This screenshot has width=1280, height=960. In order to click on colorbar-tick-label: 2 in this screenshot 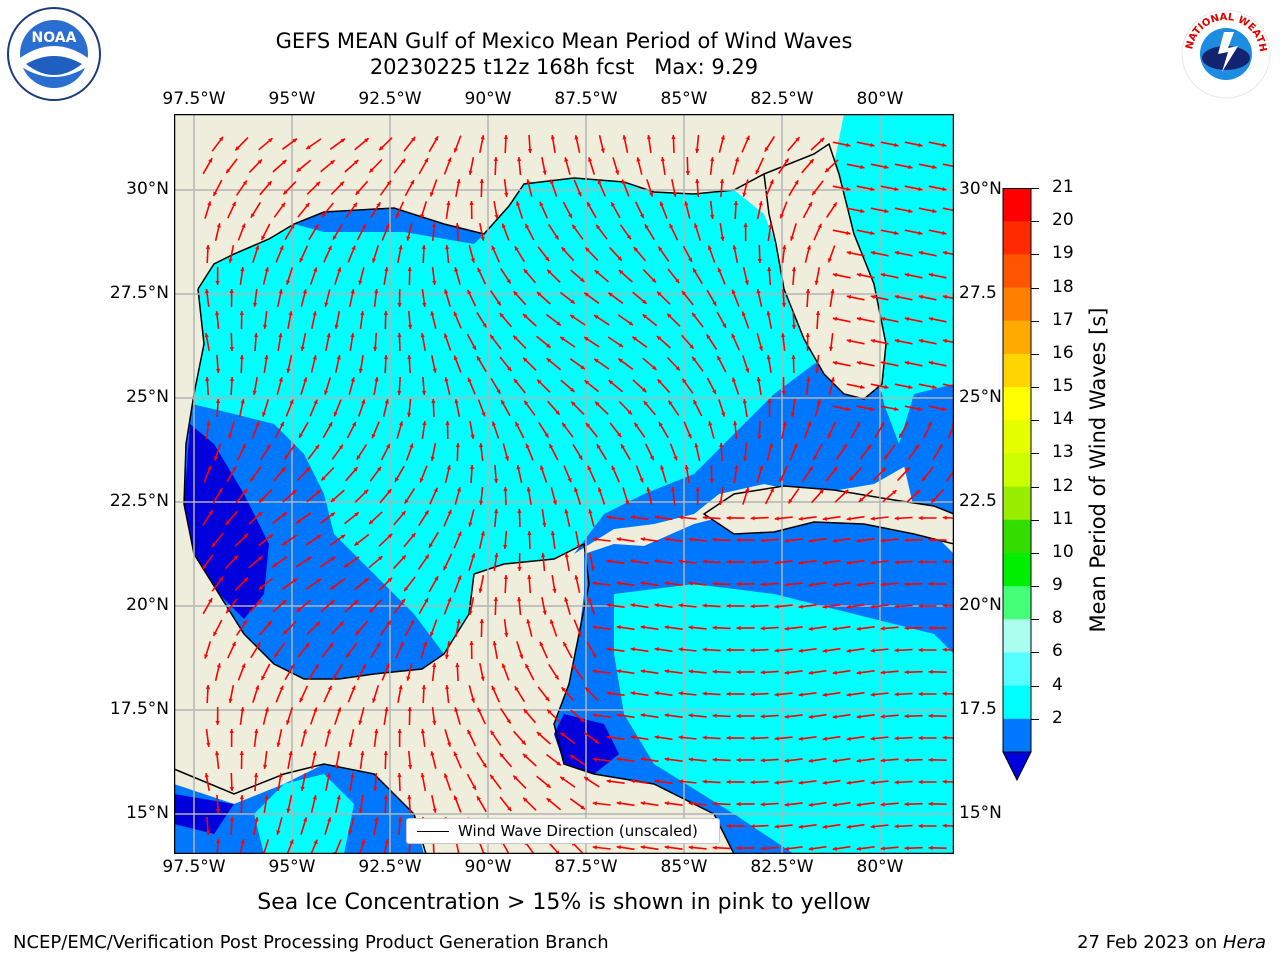, I will do `click(1057, 717)`.